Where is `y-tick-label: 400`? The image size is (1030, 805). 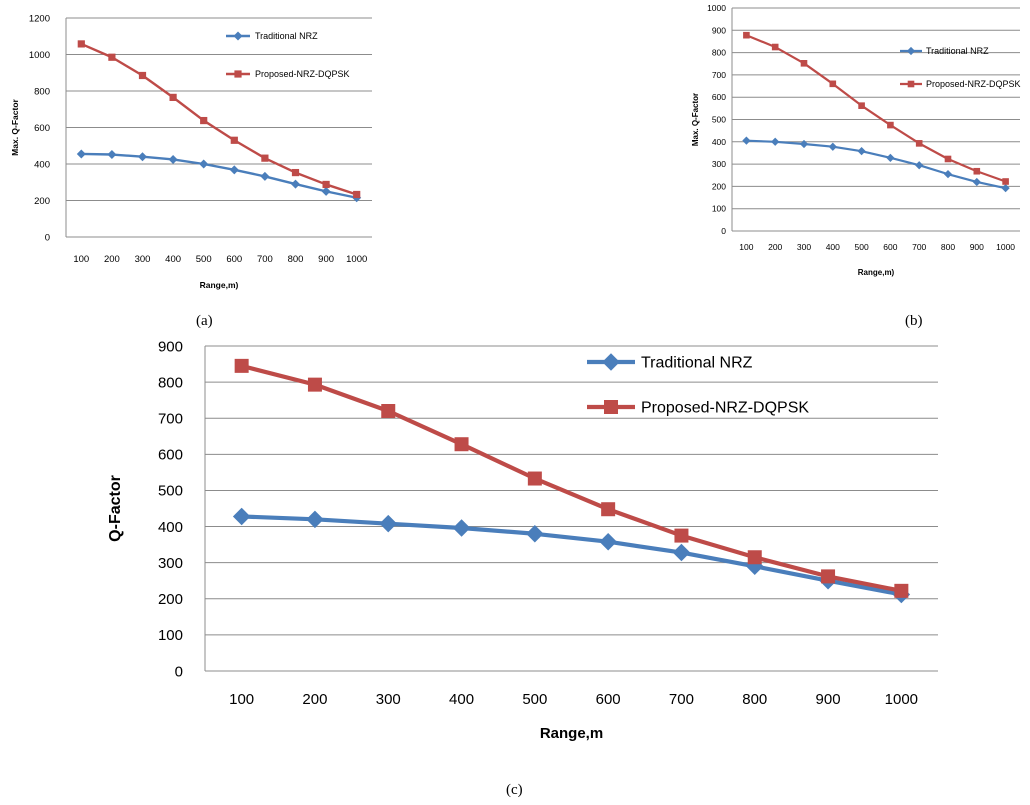 y-tick-label: 400 is located at coordinates (719, 142).